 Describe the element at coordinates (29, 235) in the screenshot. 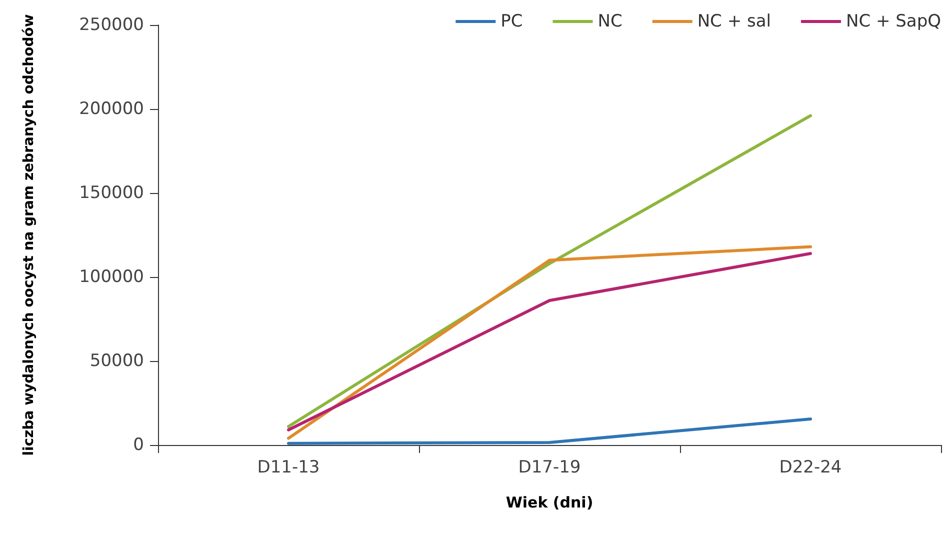

I see `y-axis-title: liczba wydalonych oocyst na gram zebranych odchodów` at that location.